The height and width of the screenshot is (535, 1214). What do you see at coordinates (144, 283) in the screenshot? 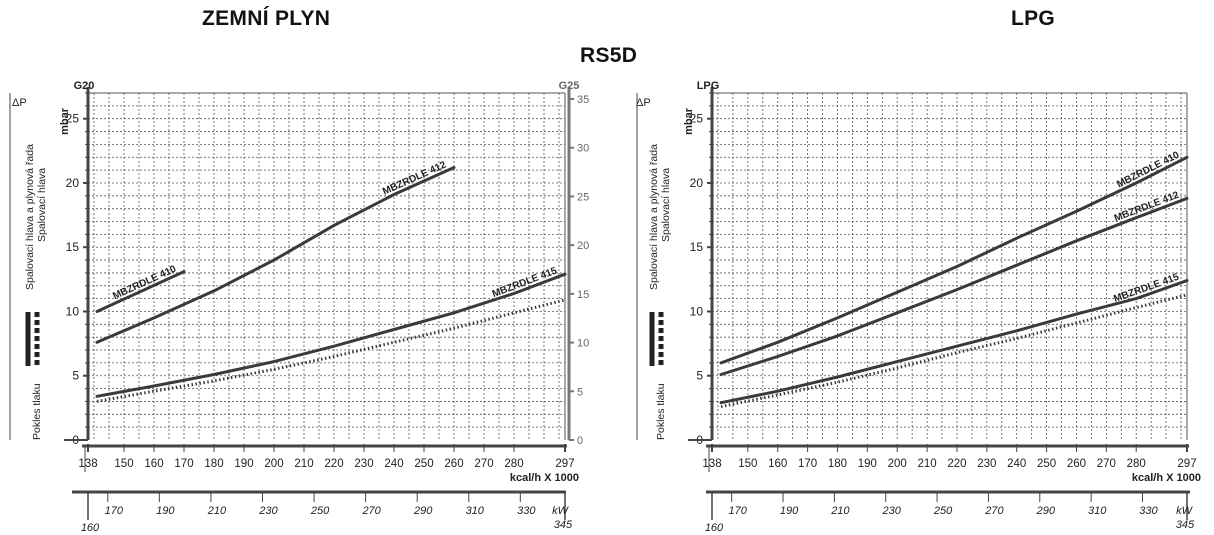
I see `ng-series-label: MBZRDLE 410` at bounding box center [144, 283].